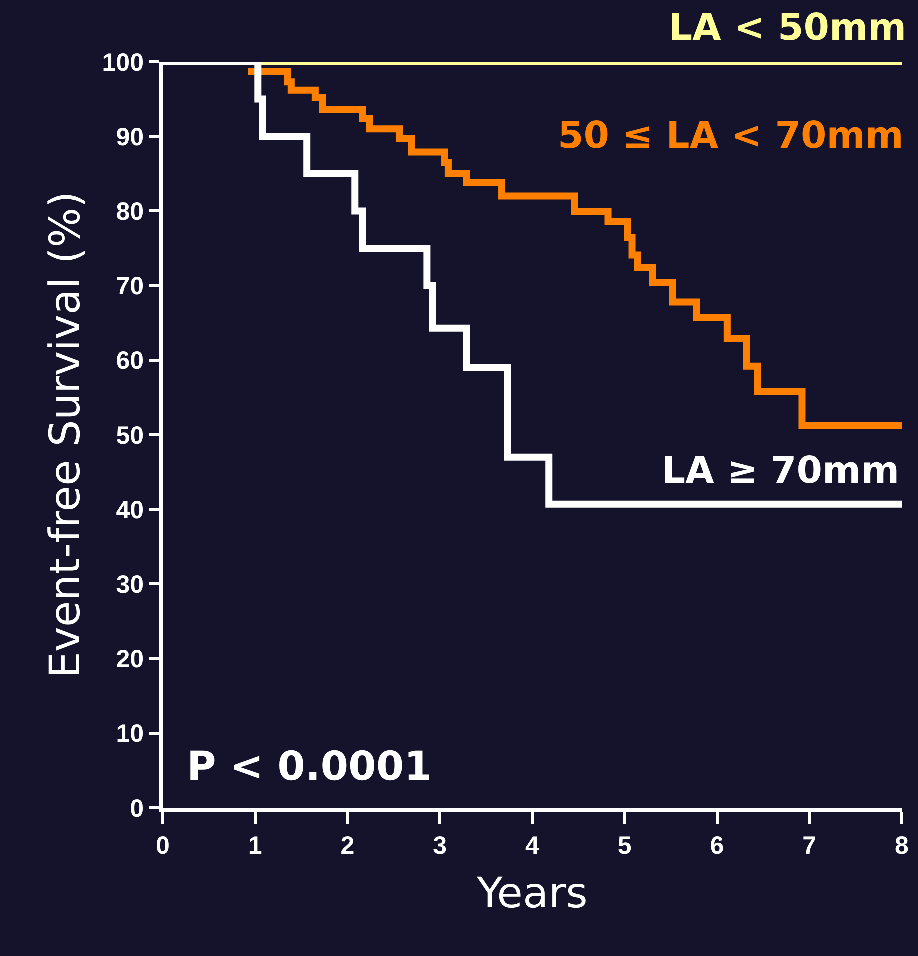 This screenshot has height=956, width=918. Describe the element at coordinates (731, 135) in the screenshot. I see `series-label: 50 ≤ LA < 70mm` at that location.